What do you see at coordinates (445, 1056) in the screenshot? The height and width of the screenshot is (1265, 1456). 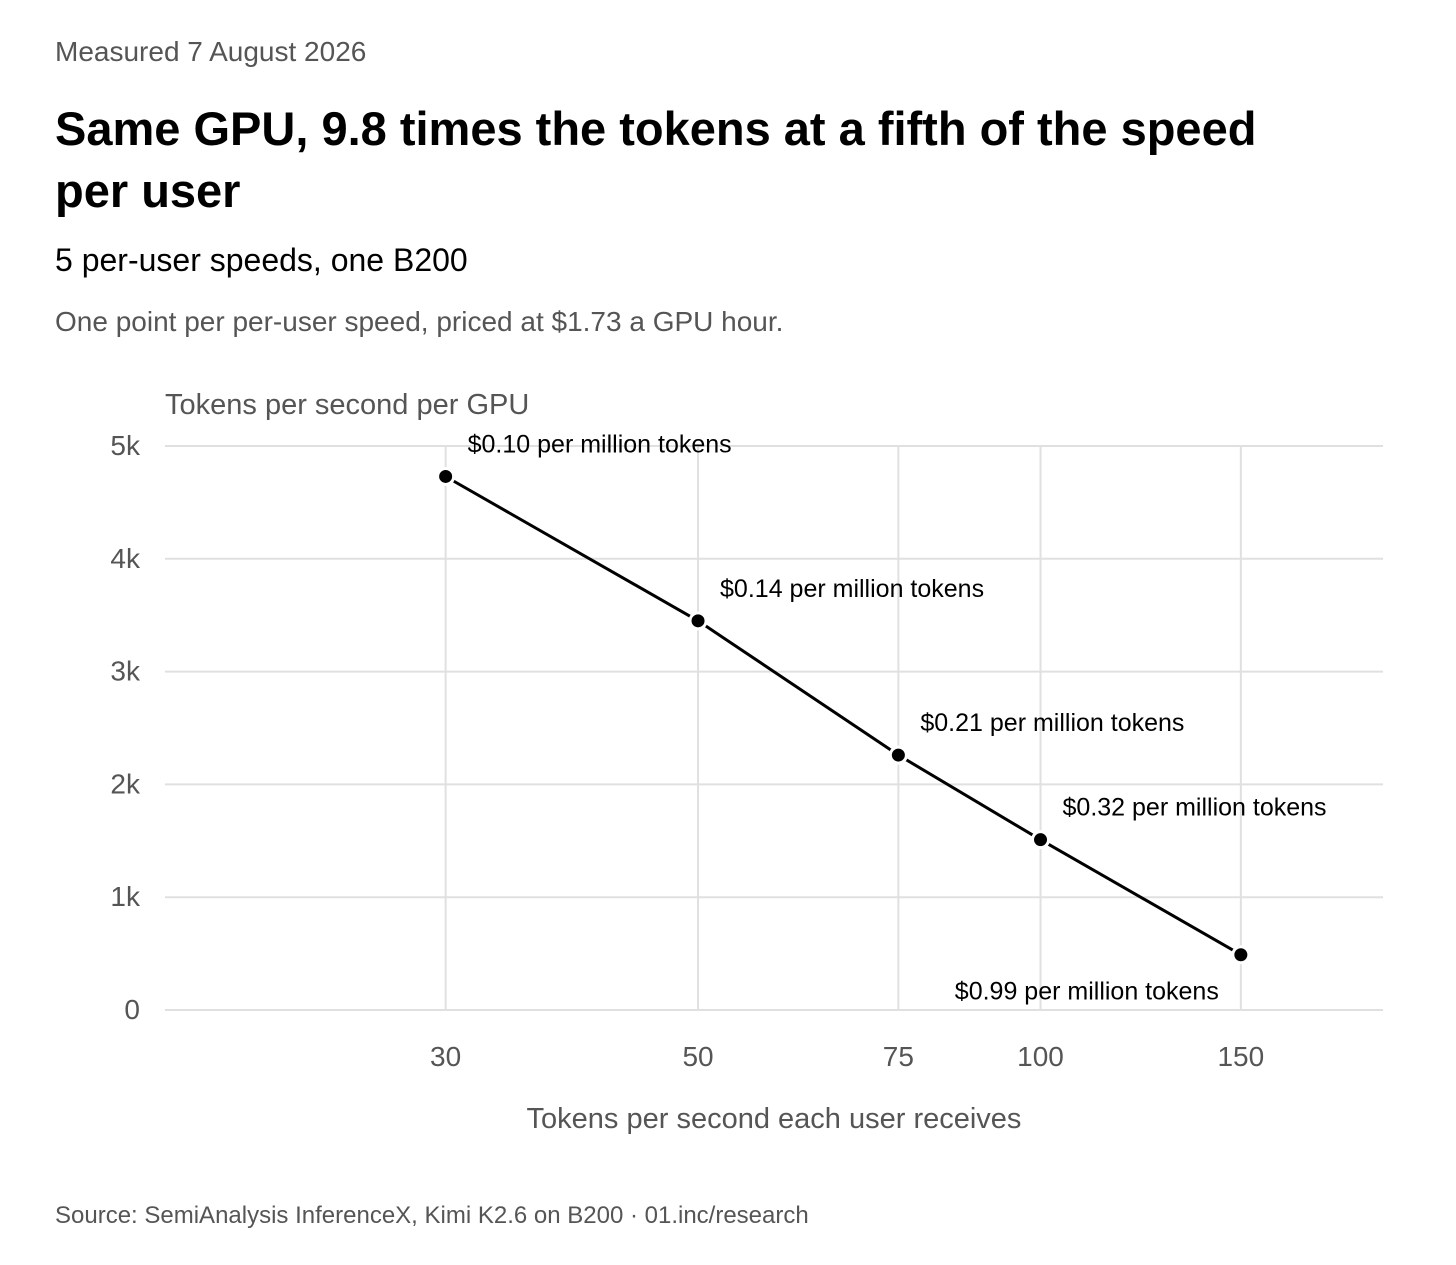 I see `x-tick-label: 30` at bounding box center [445, 1056].